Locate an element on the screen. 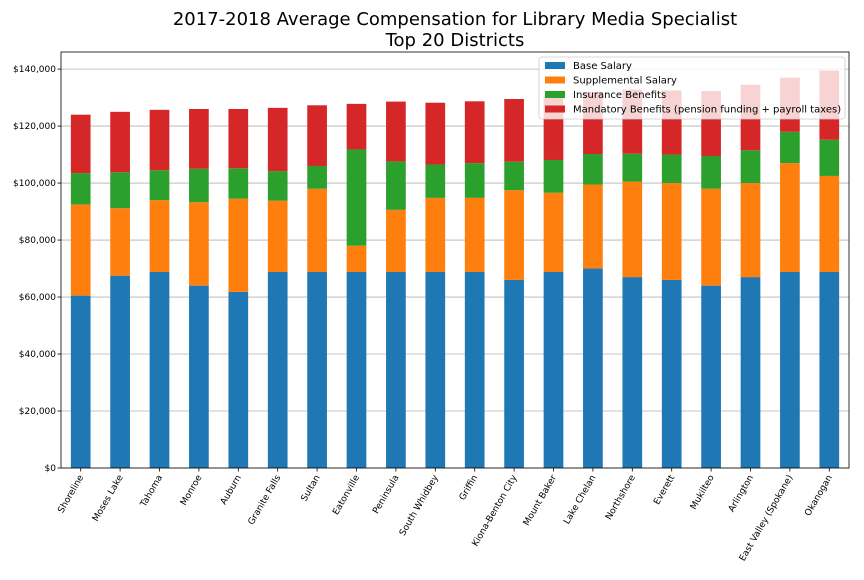 The image size is (864, 580). x-tick-label: Northshore is located at coordinates (621, 497).